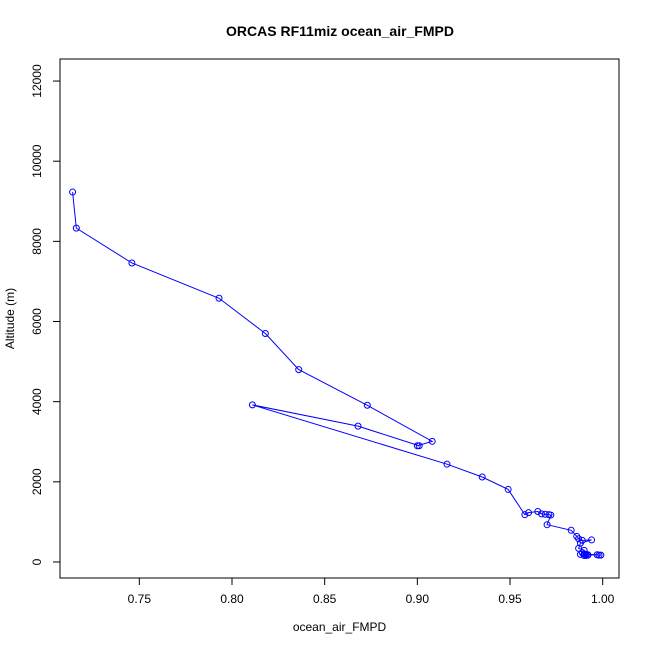 This screenshot has width=650, height=655. I want to click on x-axis: 0.75 0.80 0.85 0.90 0.95 1.00, so click(371, 591).